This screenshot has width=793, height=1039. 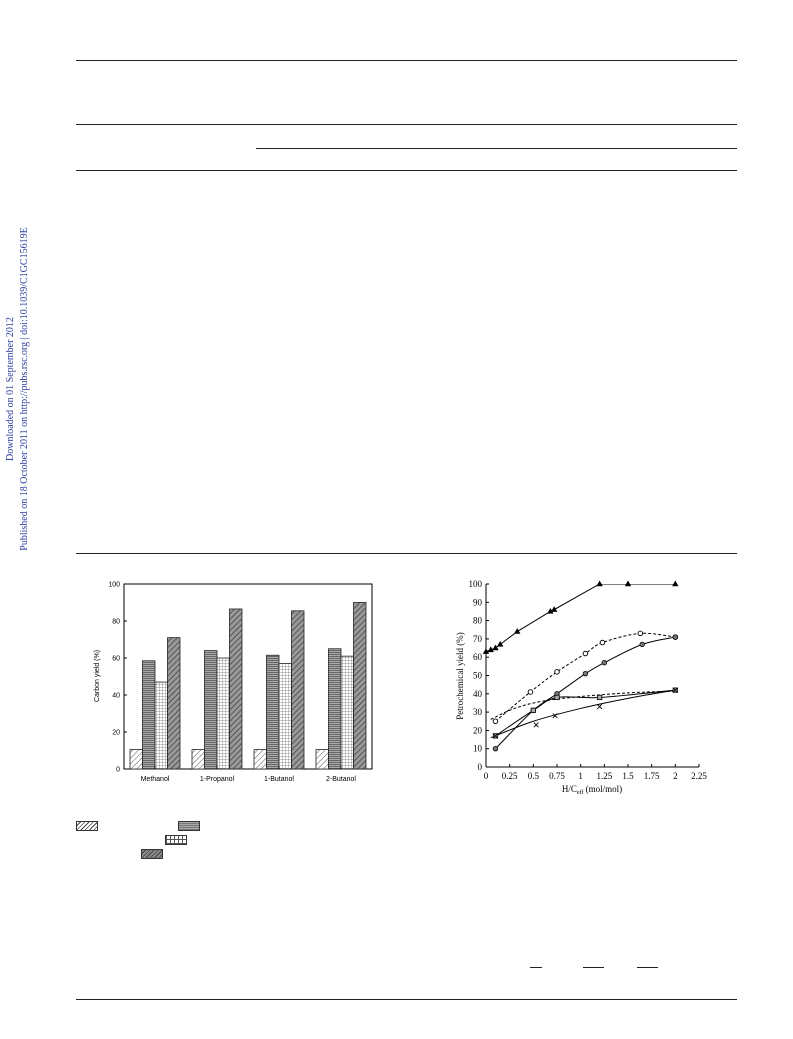 I want to click on legend-swatch-hatched-light, so click(x=87, y=826).